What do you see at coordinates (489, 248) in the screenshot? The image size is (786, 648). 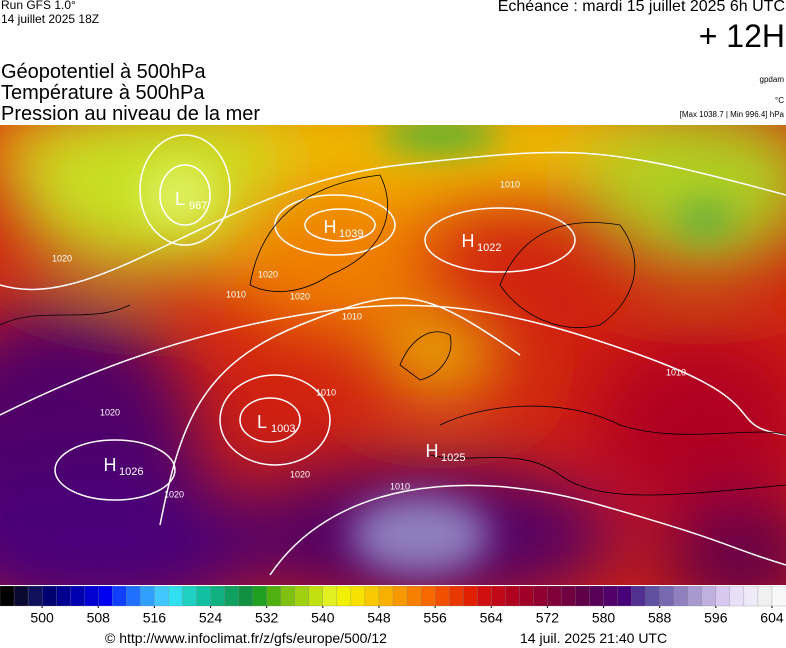 I see `center-value: 1022` at bounding box center [489, 248].